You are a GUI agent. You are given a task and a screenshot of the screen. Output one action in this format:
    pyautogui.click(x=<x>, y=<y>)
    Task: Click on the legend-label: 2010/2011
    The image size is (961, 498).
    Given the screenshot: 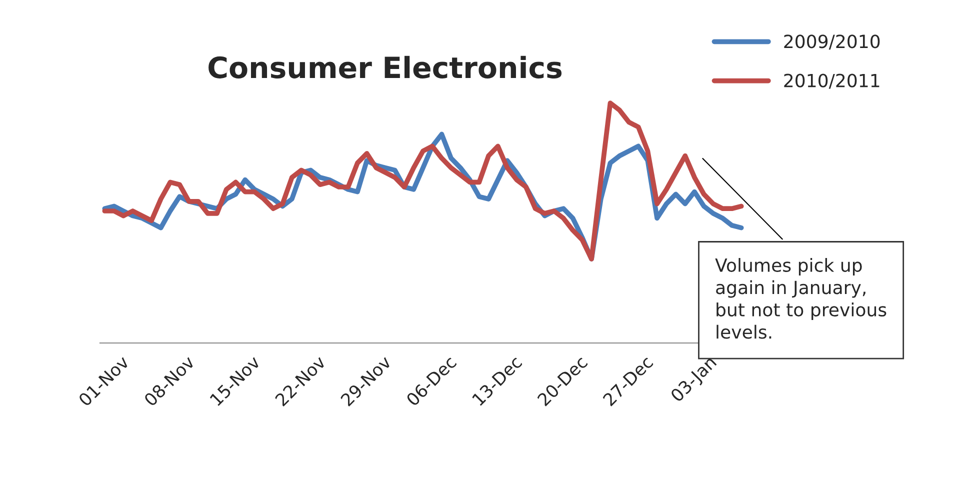 What is the action you would take?
    pyautogui.click(x=832, y=81)
    